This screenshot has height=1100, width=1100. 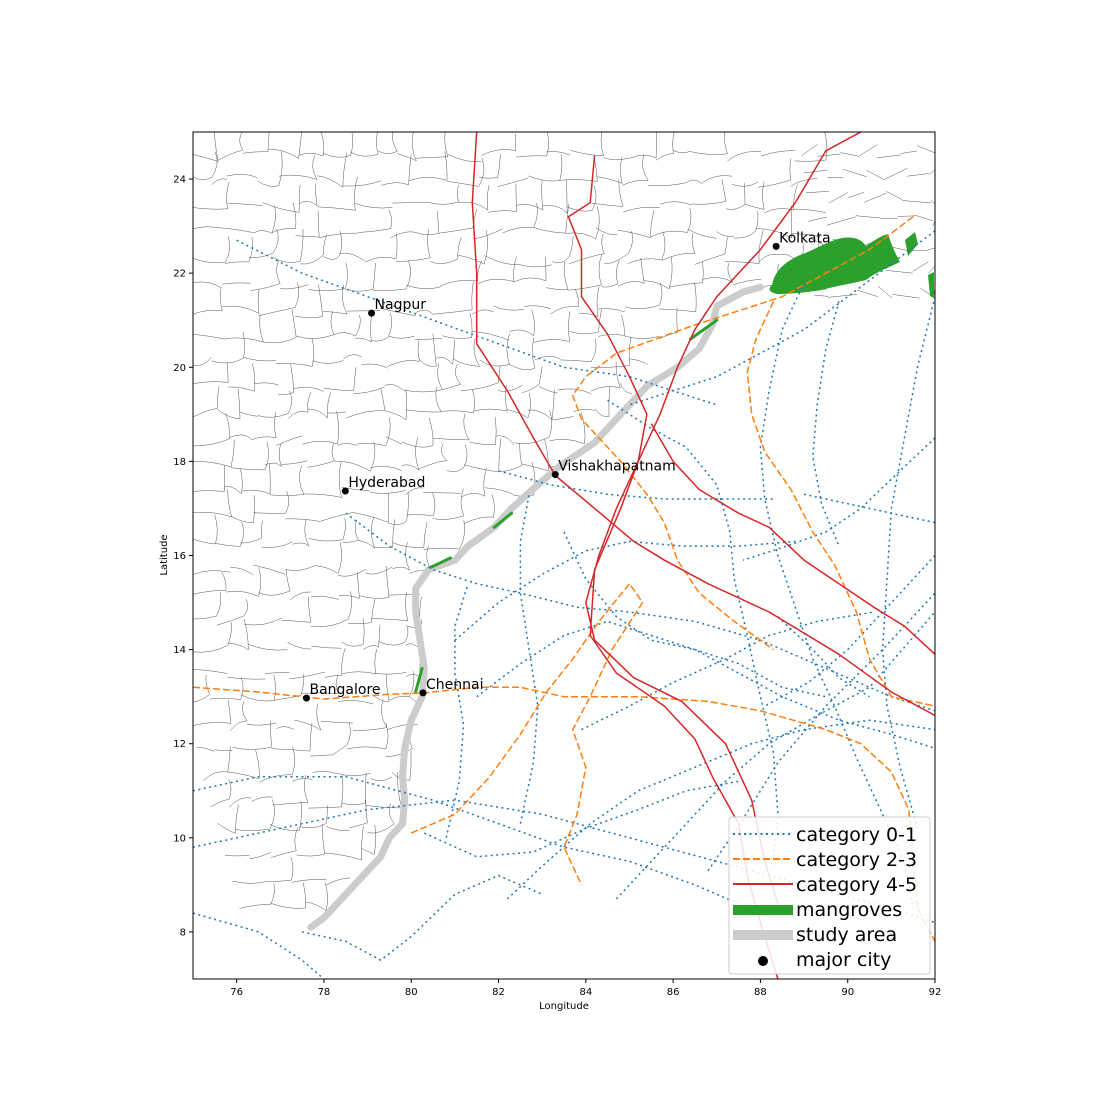 I want to click on legend-label-category-2-3: category 2-3, so click(x=856, y=860).